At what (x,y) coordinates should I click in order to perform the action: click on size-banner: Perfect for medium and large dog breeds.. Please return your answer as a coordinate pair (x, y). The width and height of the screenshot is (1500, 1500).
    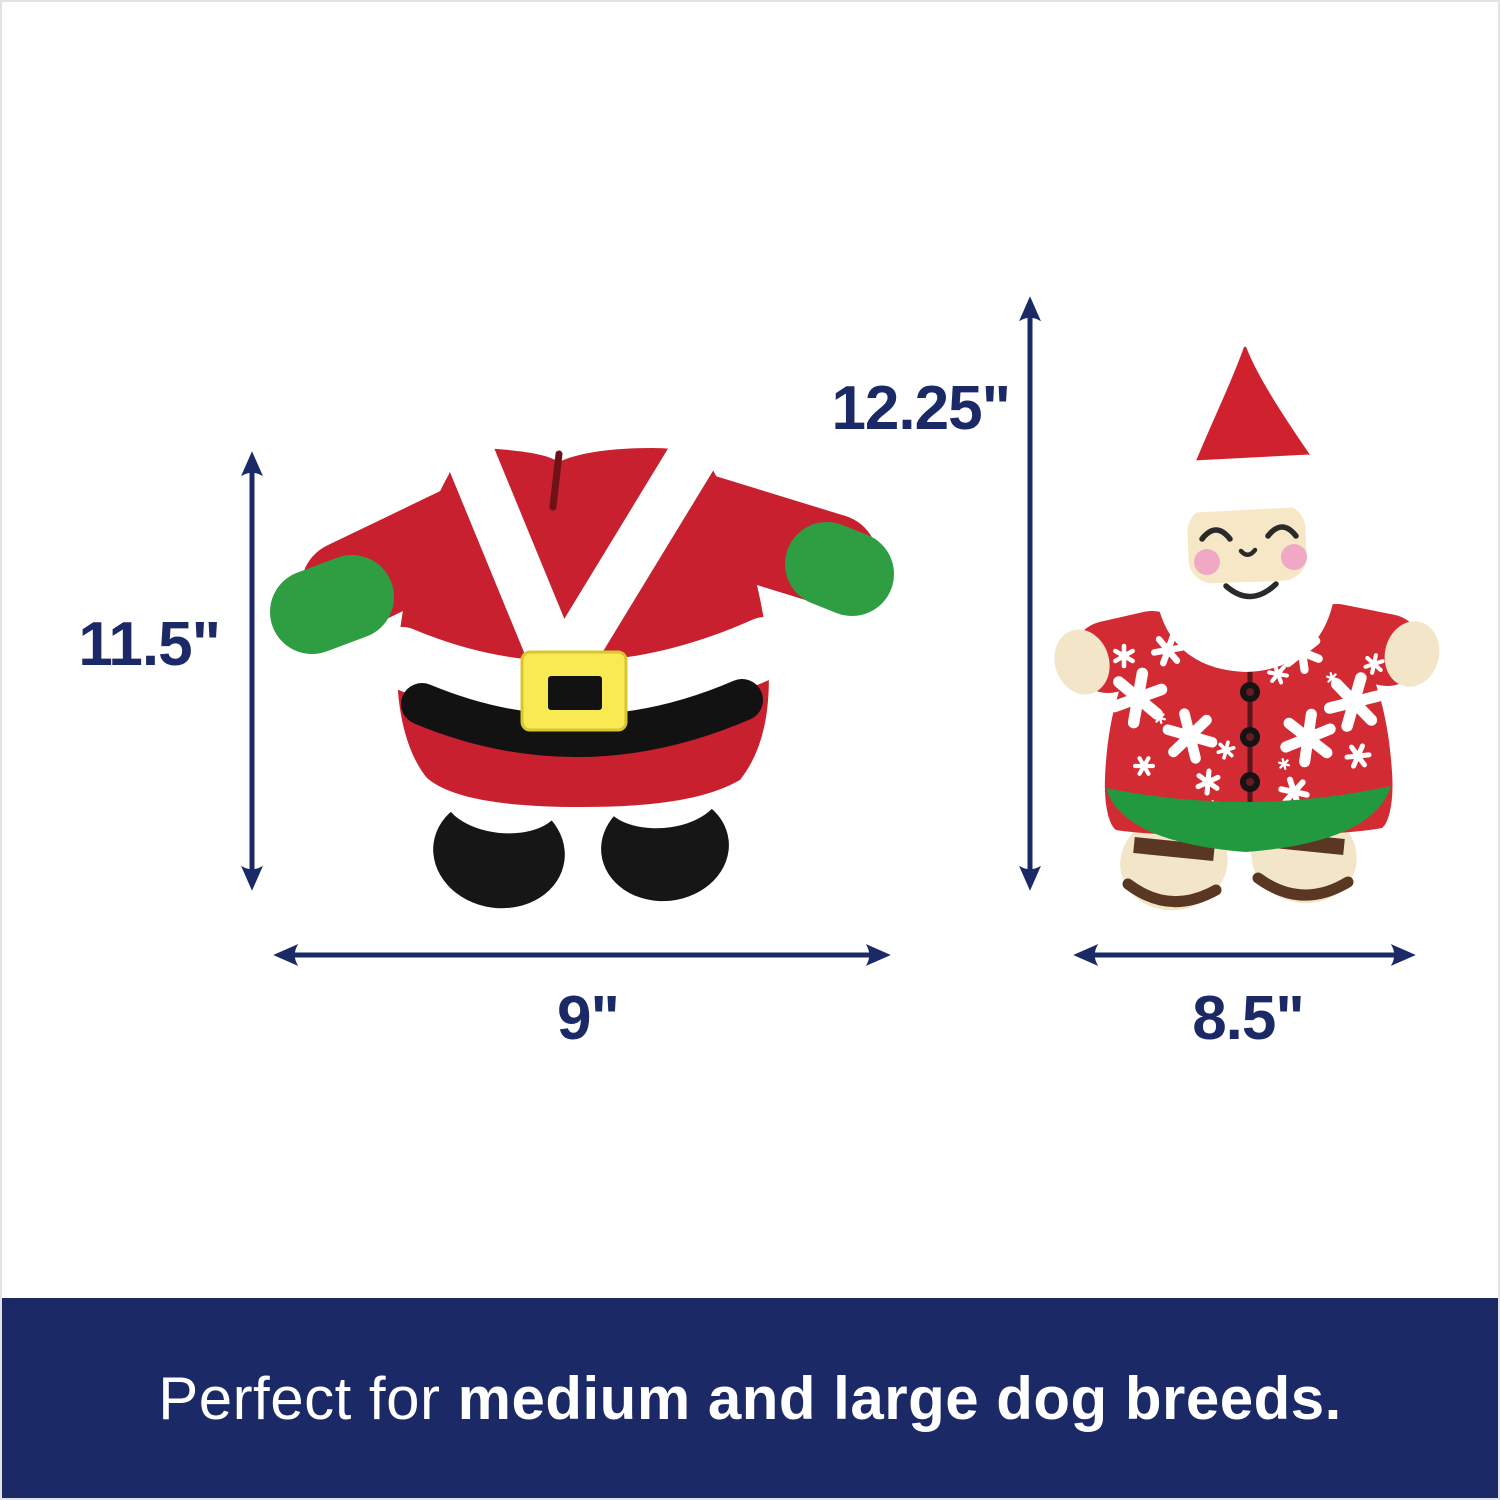
    Looking at the image, I should click on (750, 1398).